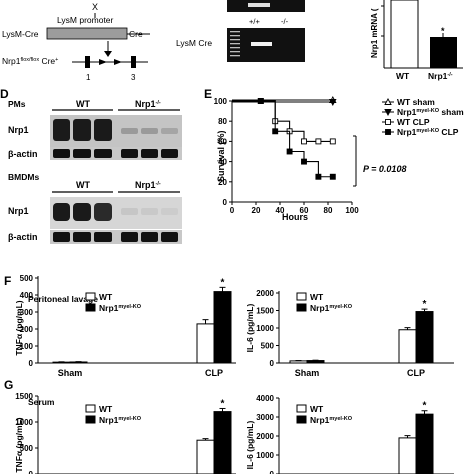  Describe the element at coordinates (440, 76) in the screenshot. I see `mrna-cat-ko: Nrp1-/-` at that location.